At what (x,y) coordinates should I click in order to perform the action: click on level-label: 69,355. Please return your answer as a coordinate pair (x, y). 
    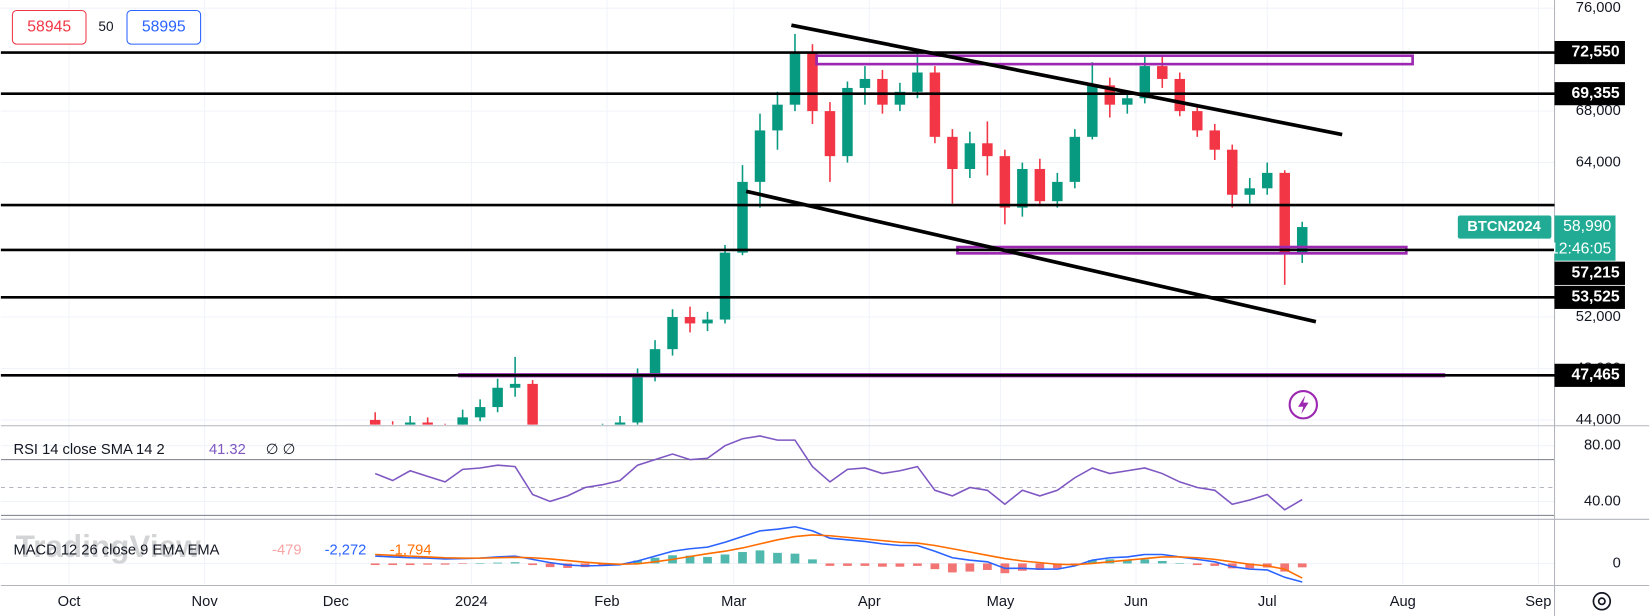
    Looking at the image, I should click on (1596, 93).